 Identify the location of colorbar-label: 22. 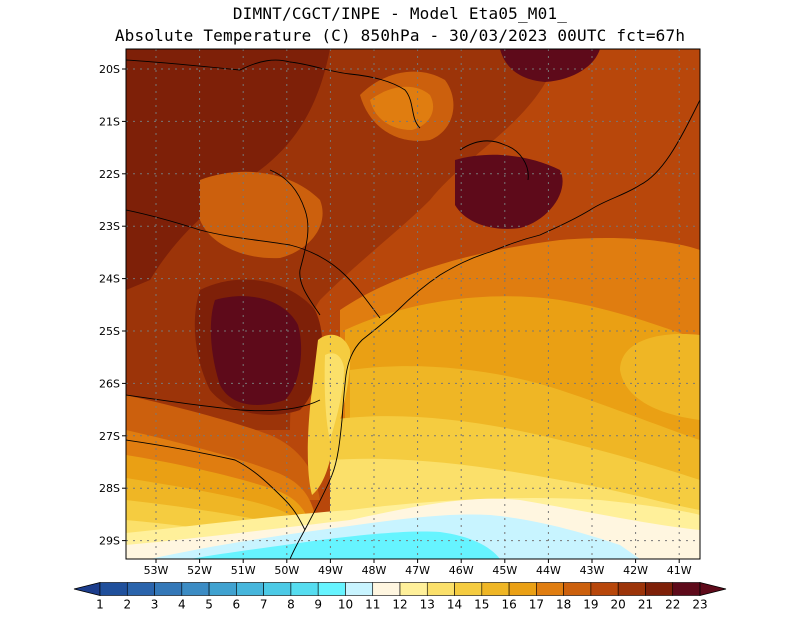
(672, 605).